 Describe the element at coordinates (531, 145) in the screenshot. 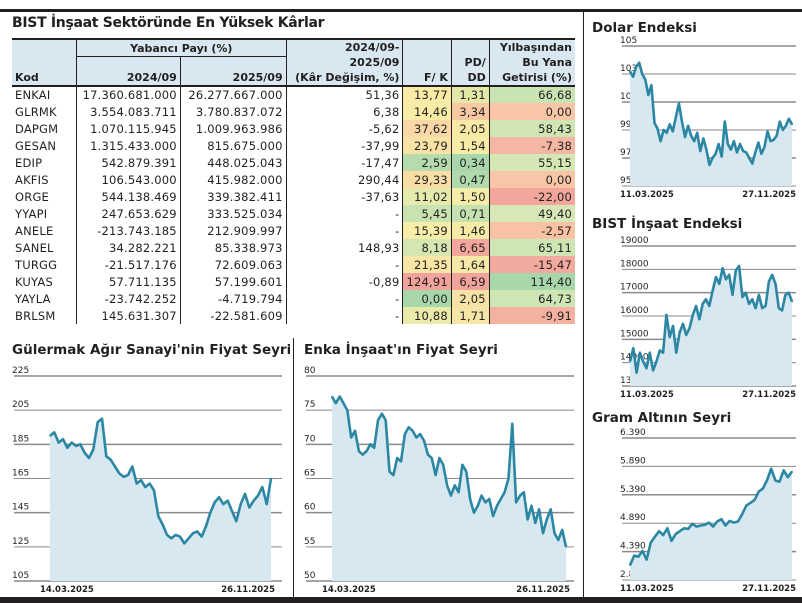

I see `cell-ytd: -7,38` at that location.